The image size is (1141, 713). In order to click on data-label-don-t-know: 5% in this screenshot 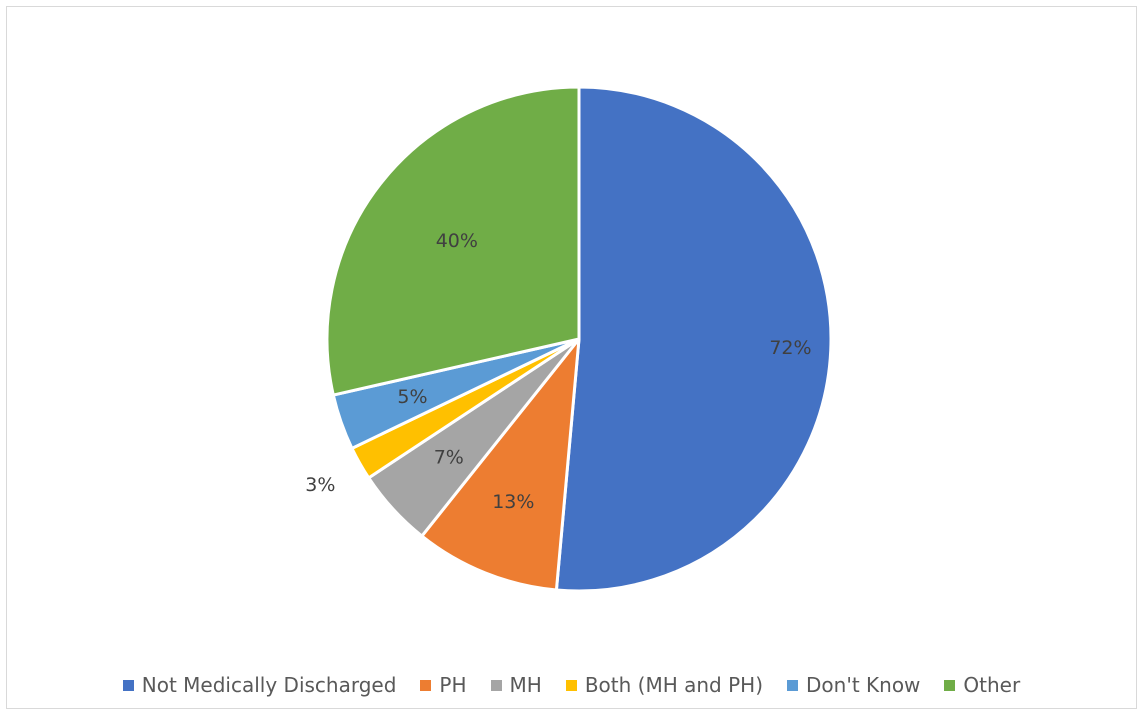, I will do `click(412, 397)`.